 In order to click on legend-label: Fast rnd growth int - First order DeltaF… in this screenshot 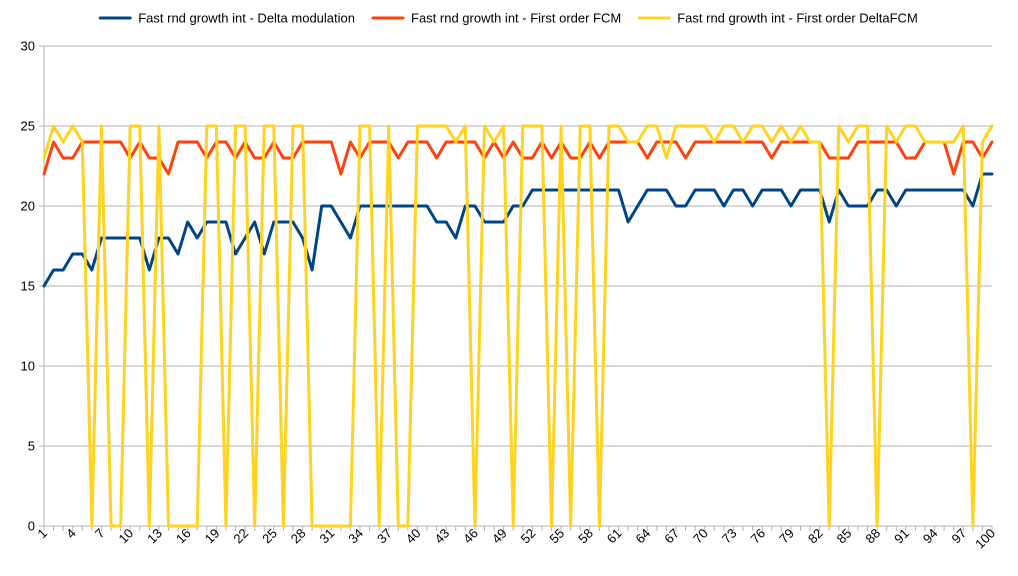, I will do `click(797, 18)`.